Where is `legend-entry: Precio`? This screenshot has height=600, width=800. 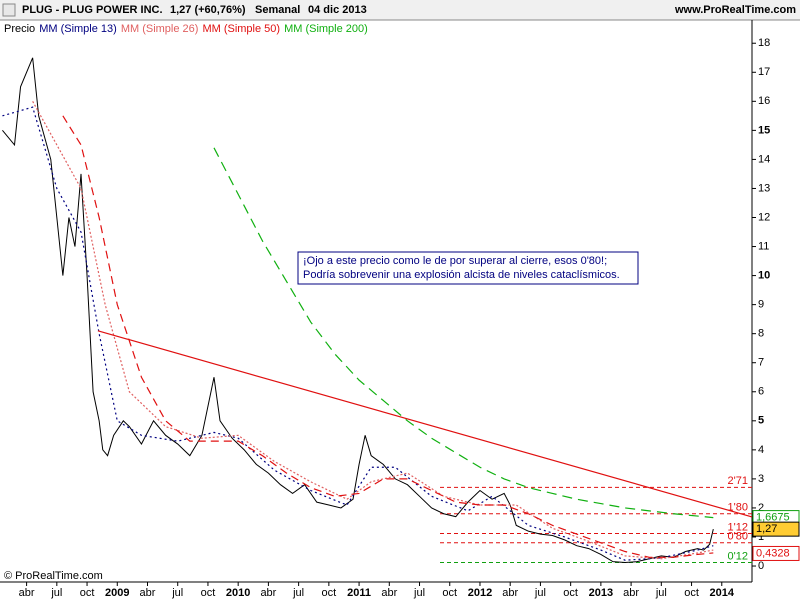
legend-entry: Precio is located at coordinates (19, 29).